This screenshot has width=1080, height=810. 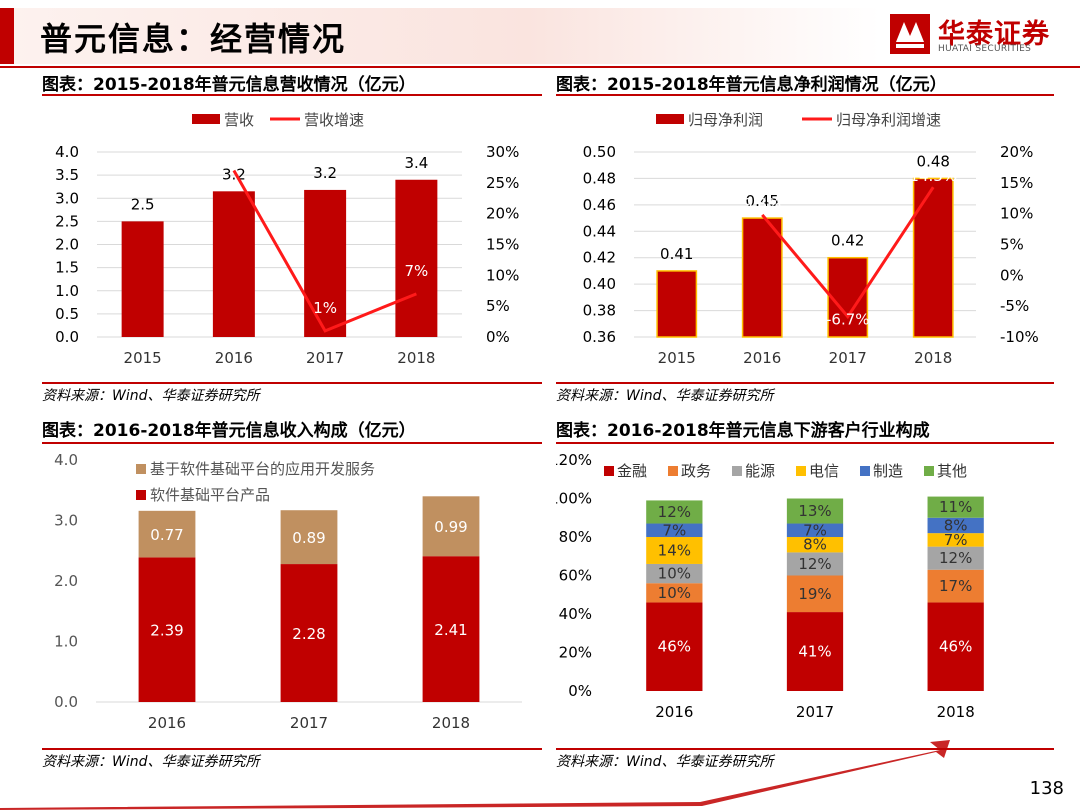 I want to click on y-tick-label: 80%, so click(x=575, y=537).